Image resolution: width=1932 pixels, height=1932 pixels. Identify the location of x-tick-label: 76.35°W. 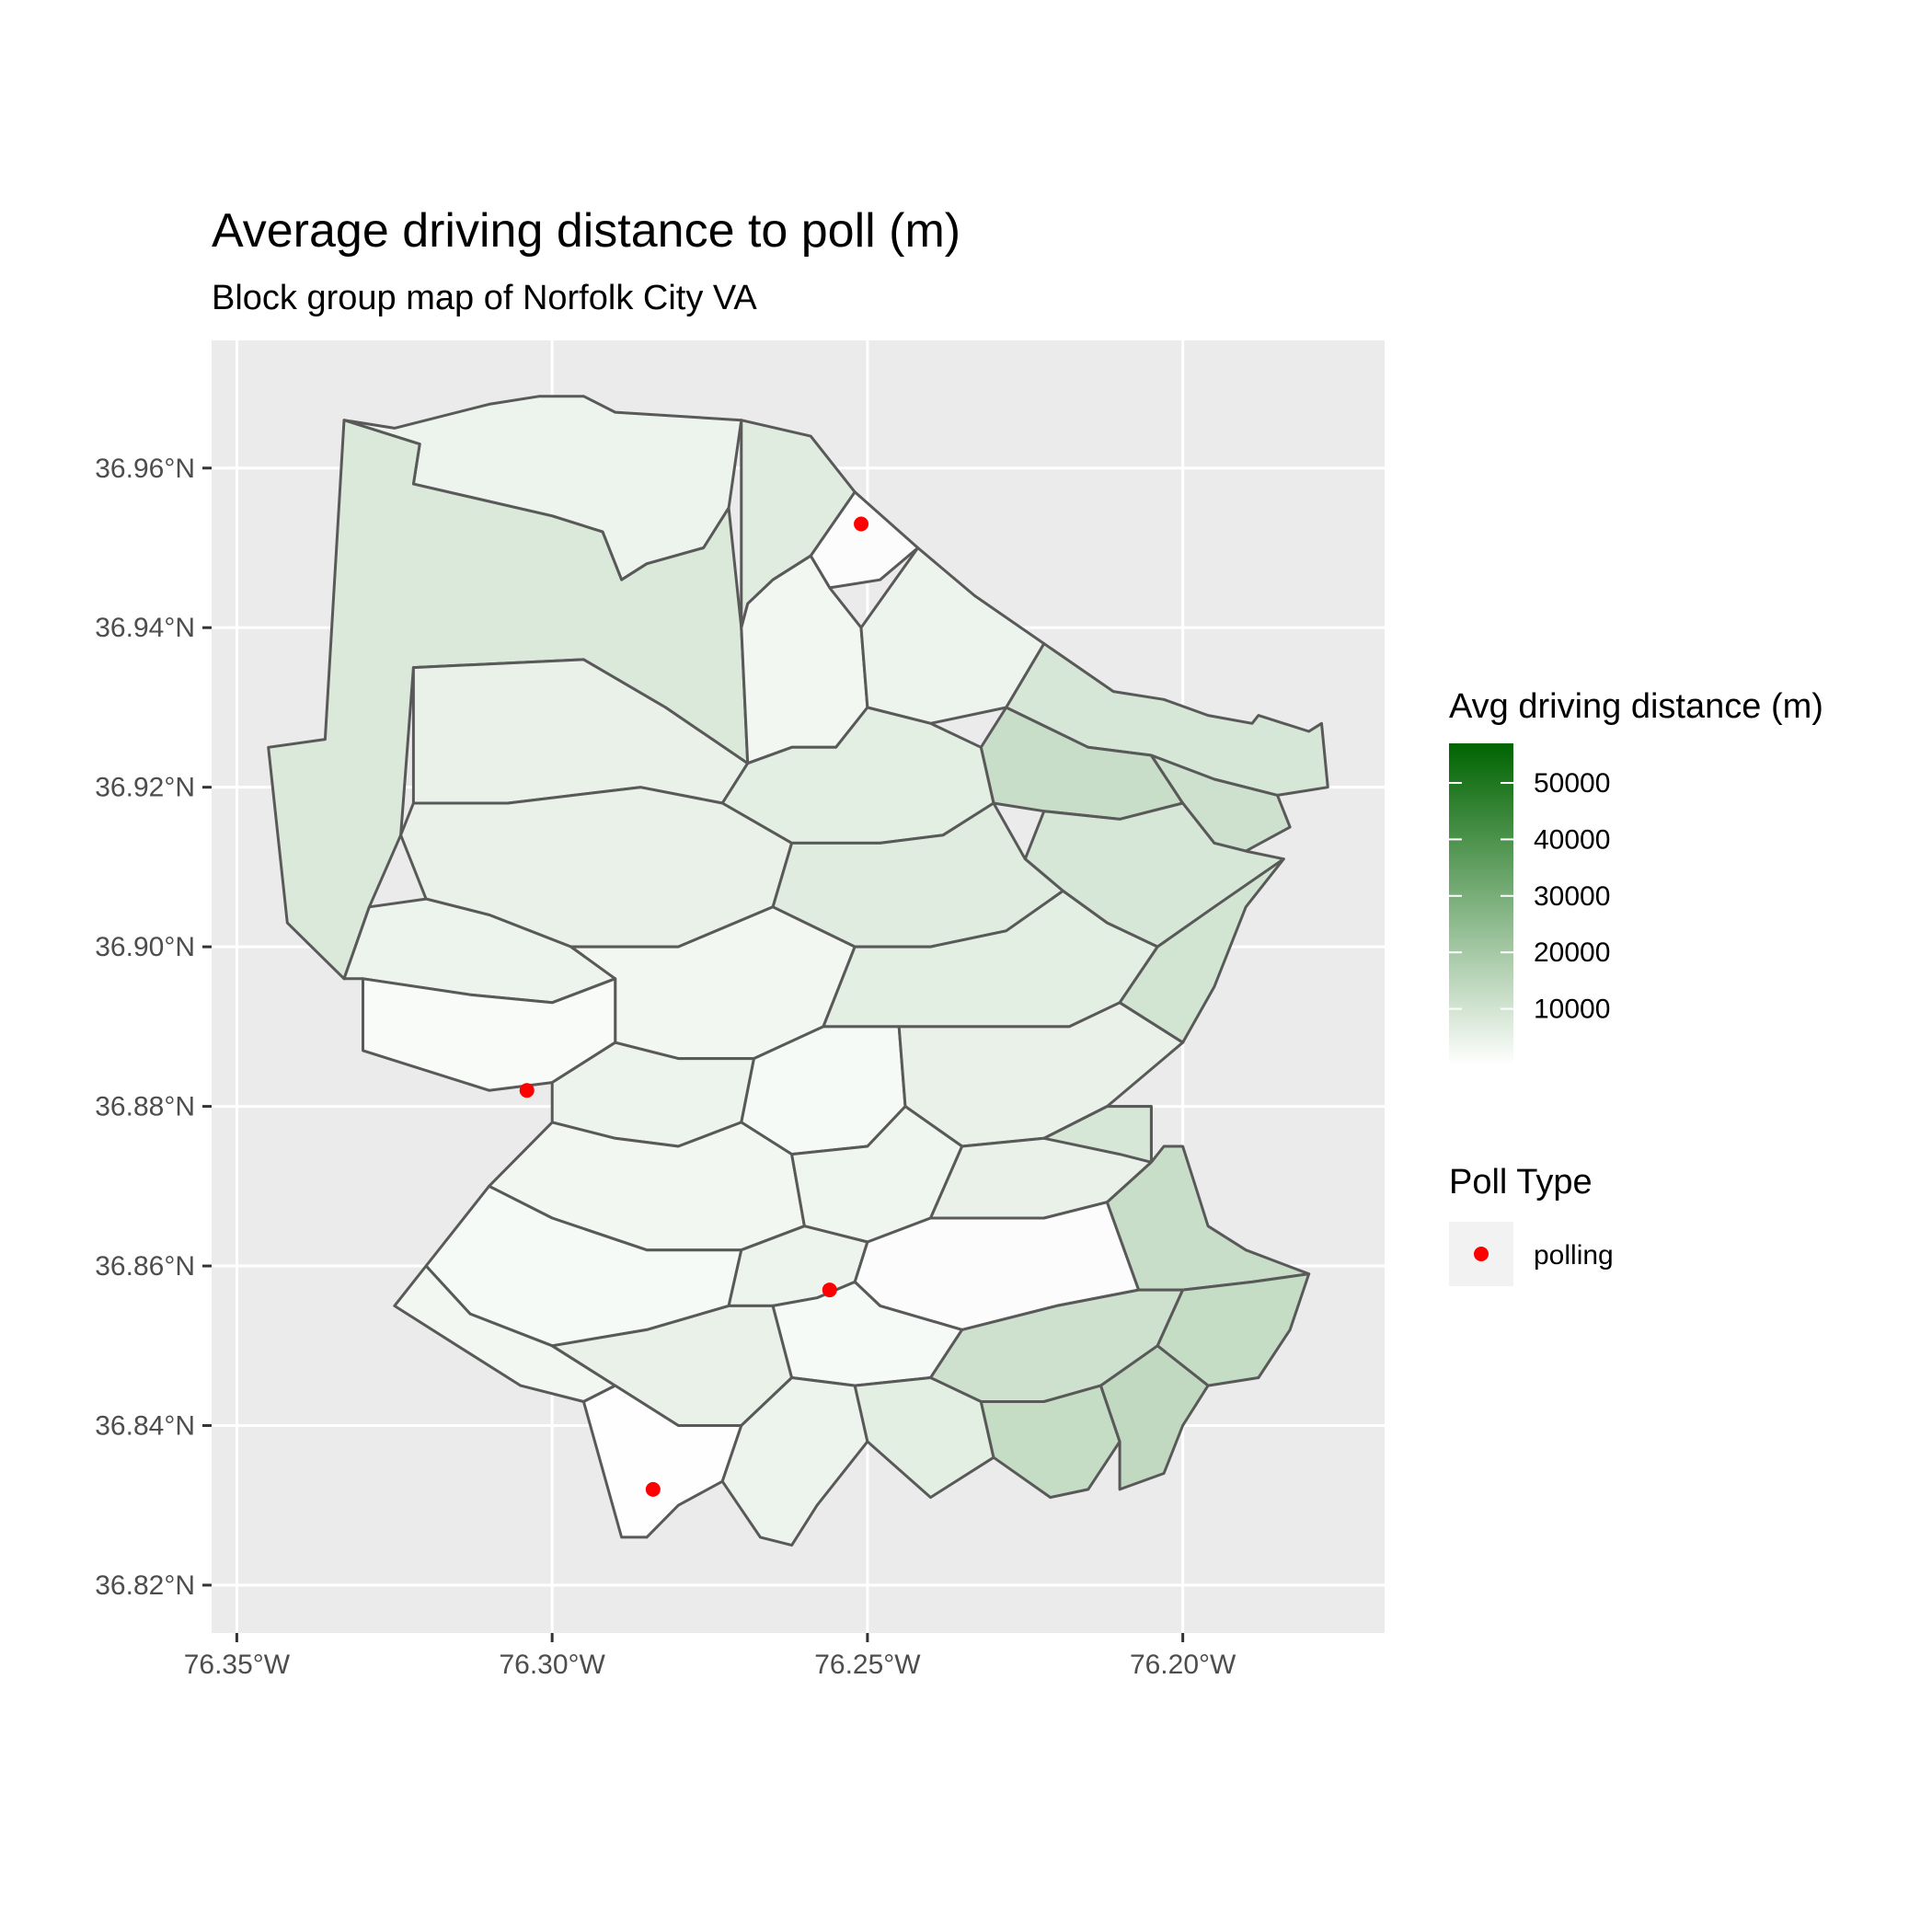
(237, 1665).